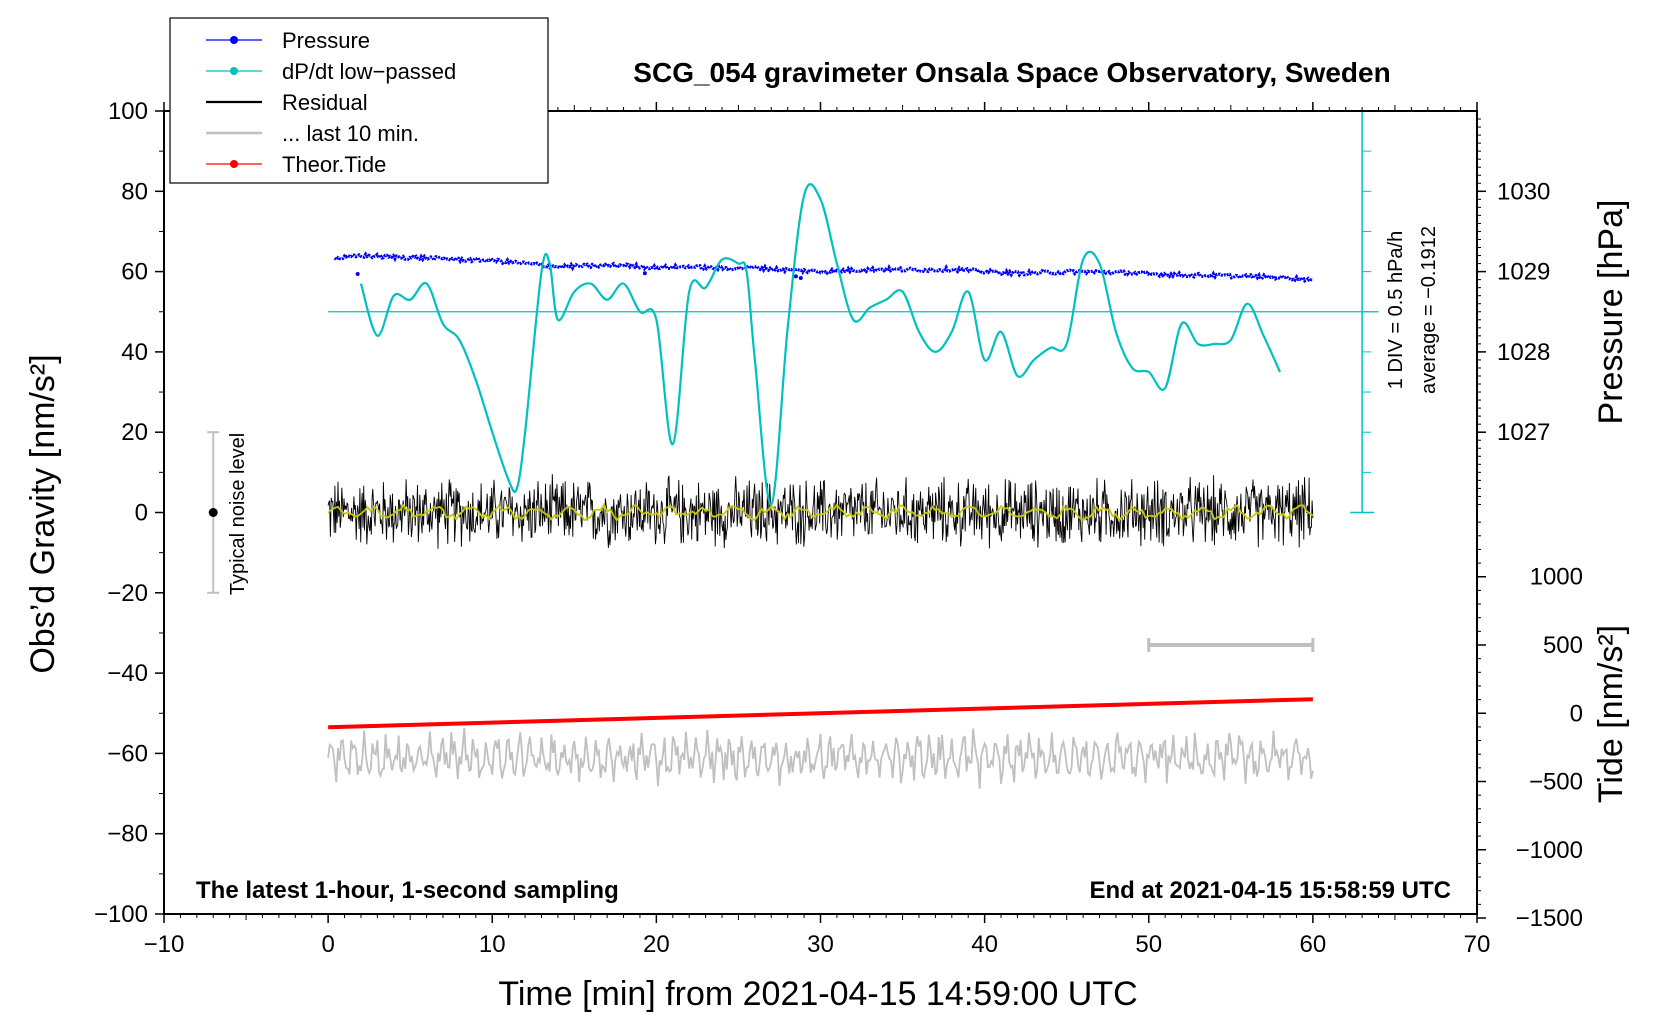  I want to click on y-tick-label: −60, so click(127, 753).